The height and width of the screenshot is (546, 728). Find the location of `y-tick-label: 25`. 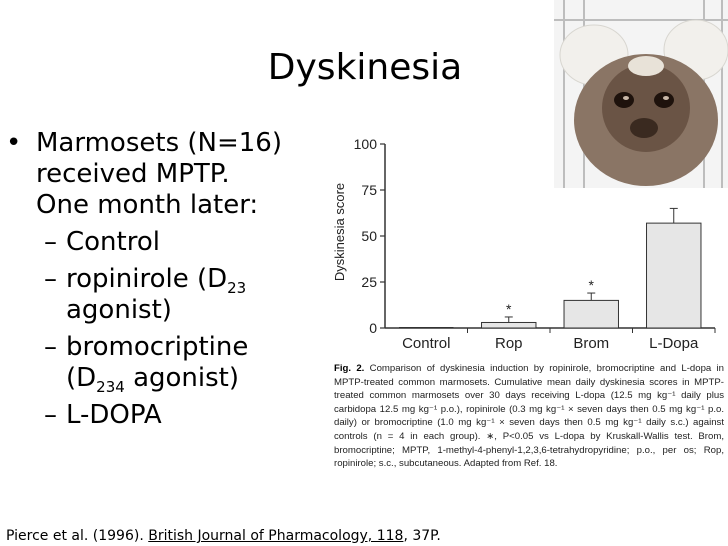

y-tick-label: 25 is located at coordinates (369, 282).